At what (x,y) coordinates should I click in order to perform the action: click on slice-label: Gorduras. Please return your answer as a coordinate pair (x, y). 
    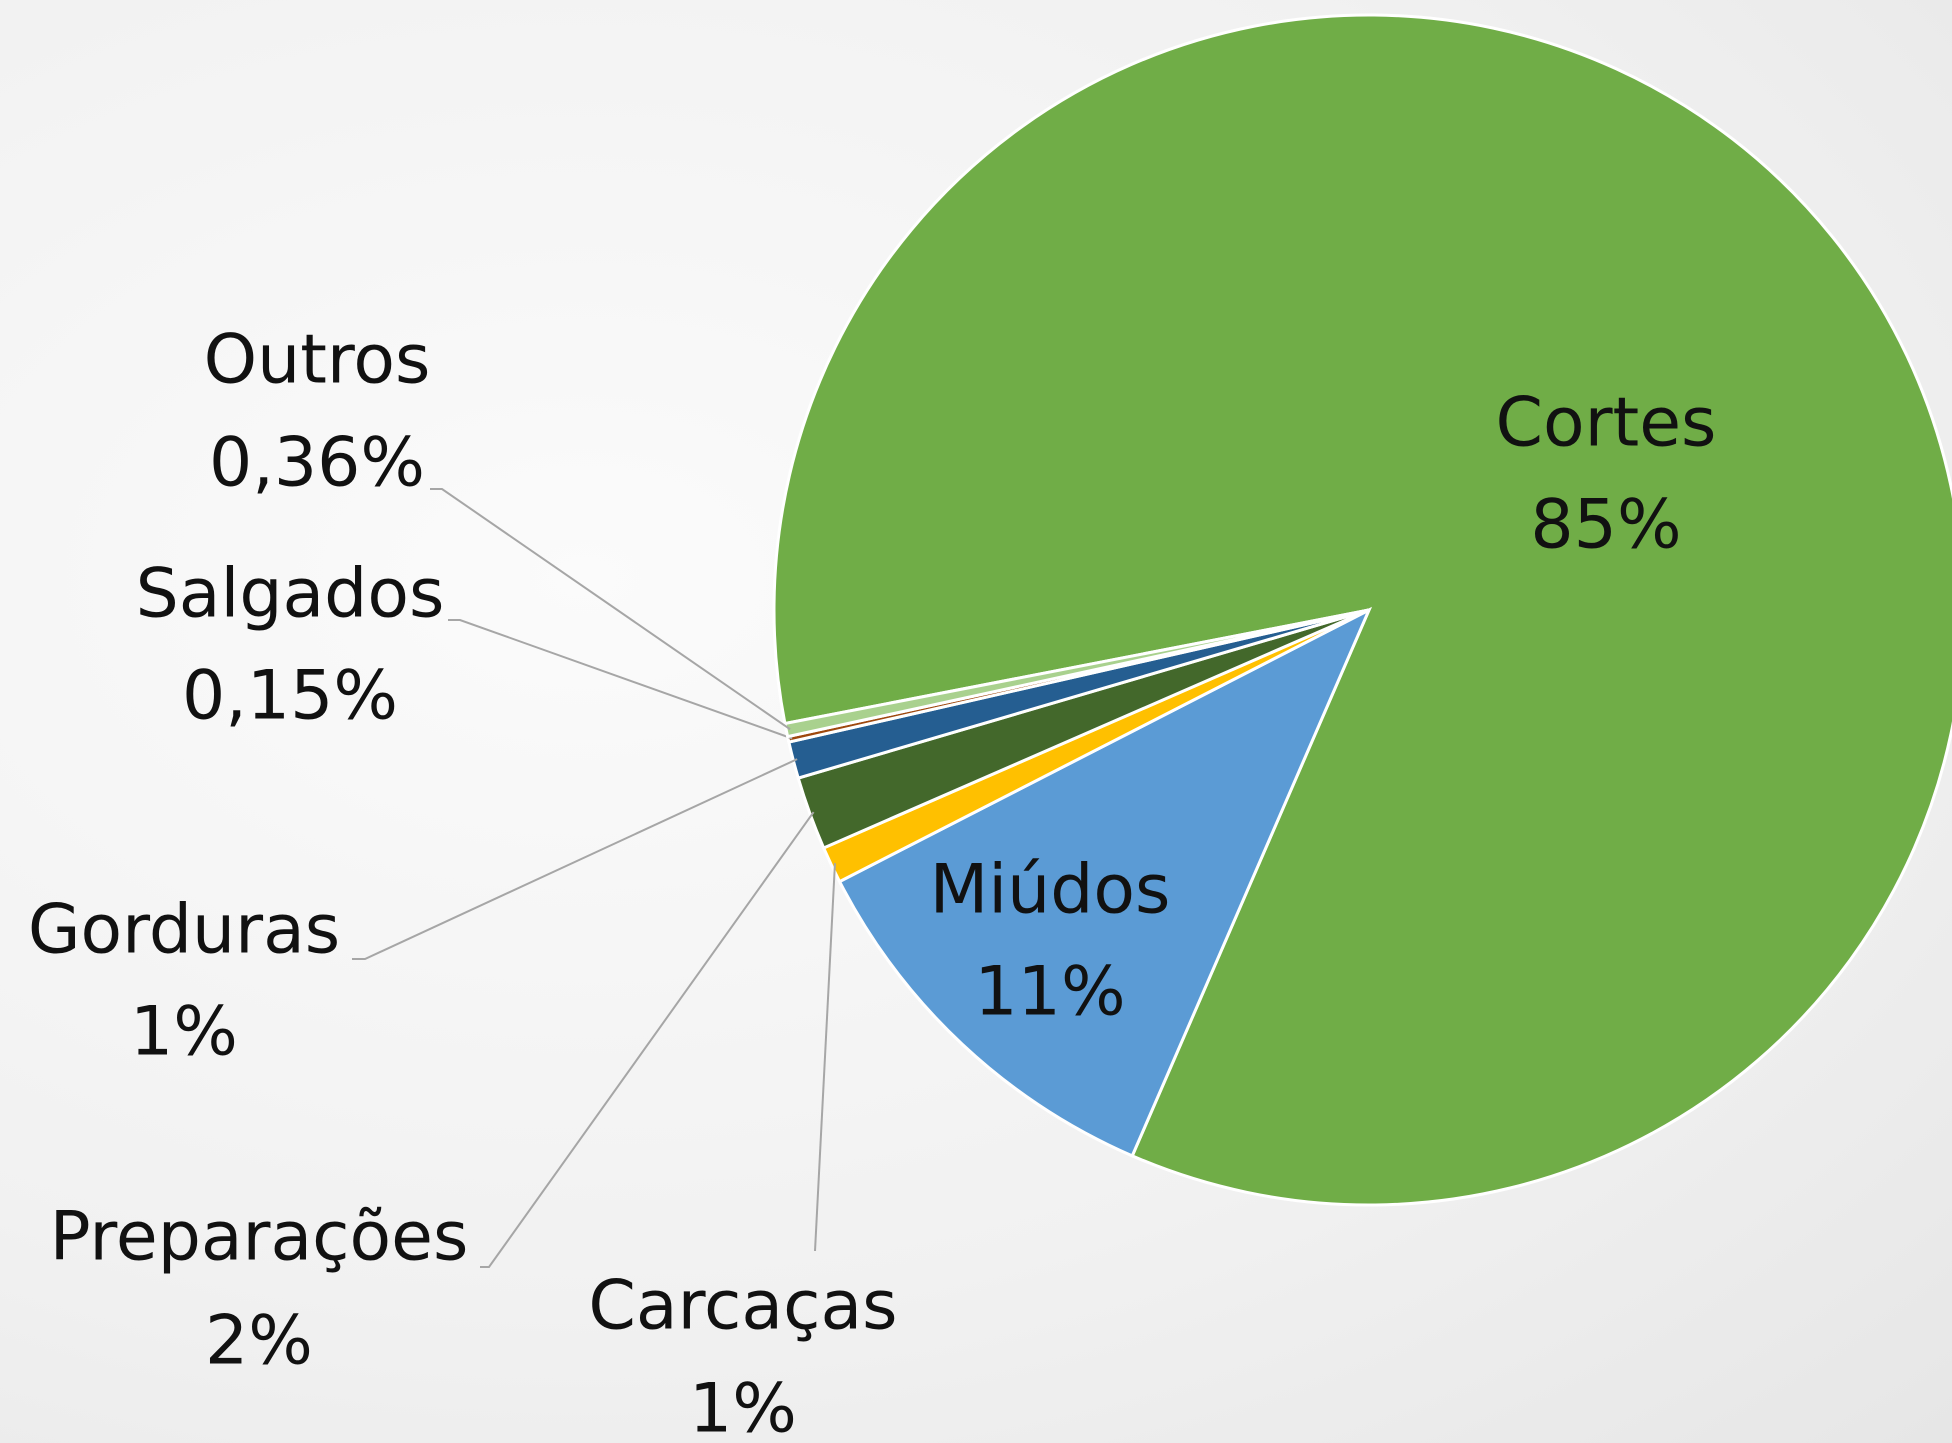
    Looking at the image, I should click on (184, 930).